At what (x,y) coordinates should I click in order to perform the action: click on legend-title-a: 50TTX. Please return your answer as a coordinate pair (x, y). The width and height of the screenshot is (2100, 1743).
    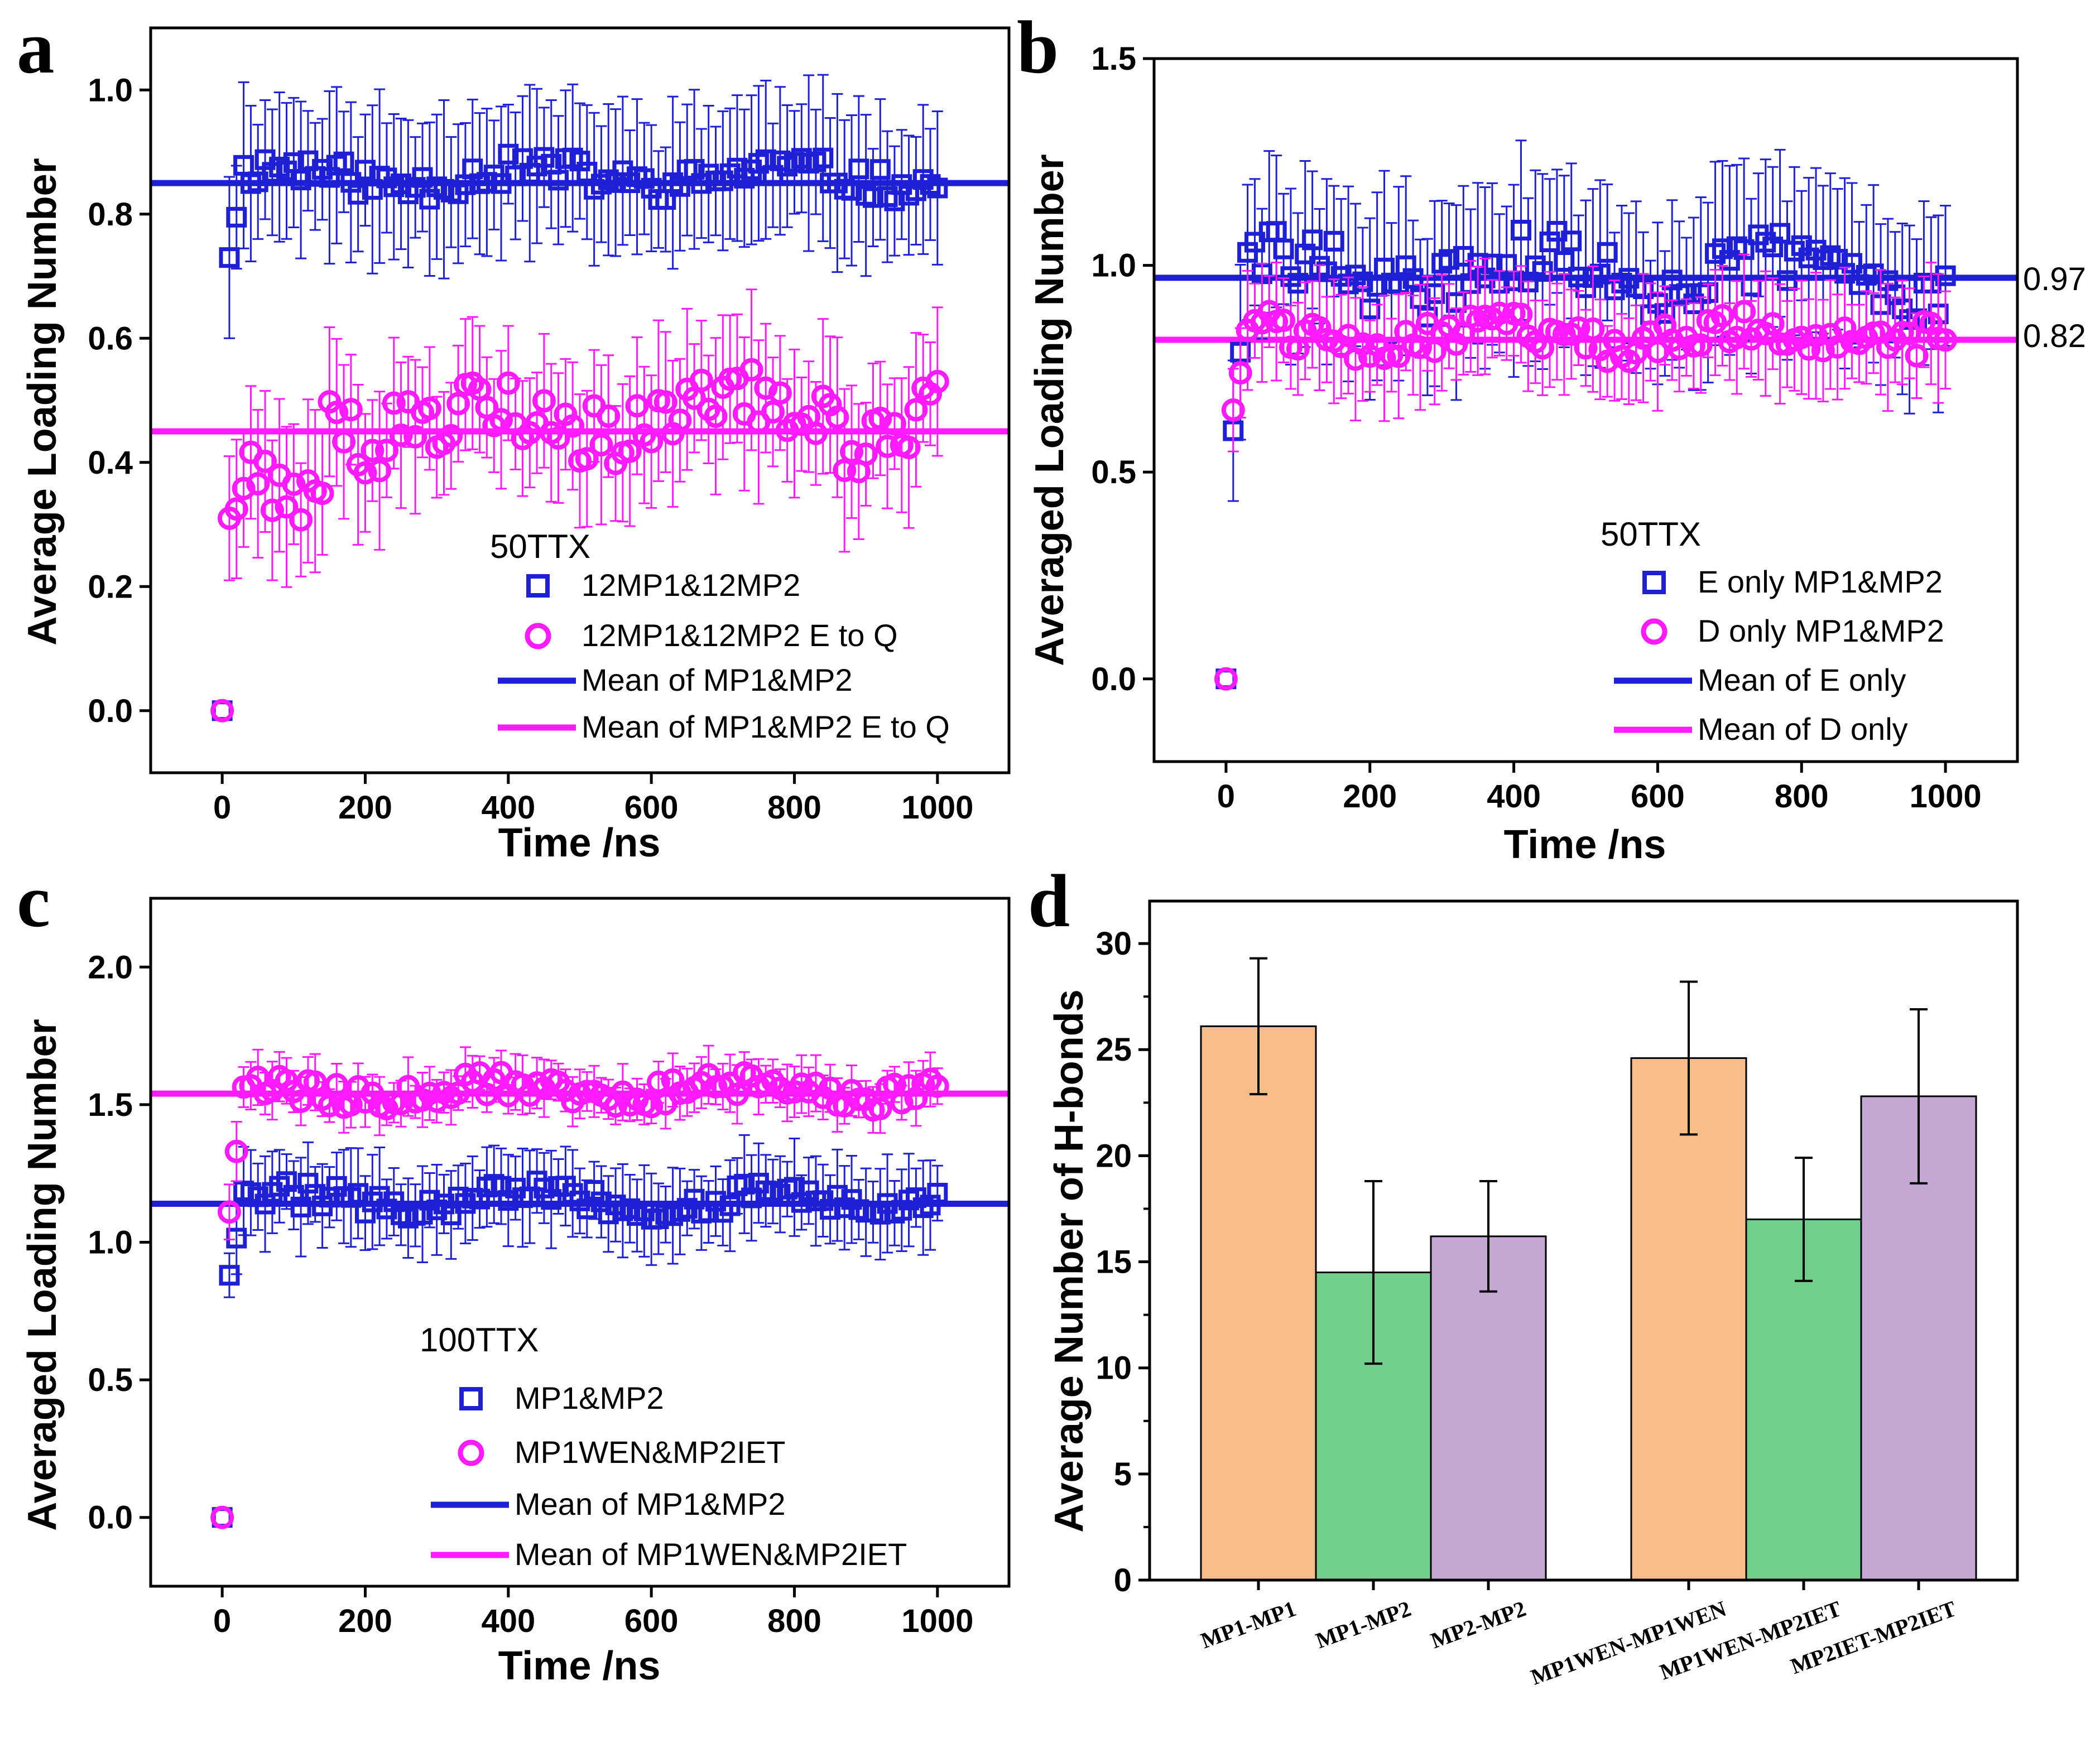
    Looking at the image, I should click on (540, 547).